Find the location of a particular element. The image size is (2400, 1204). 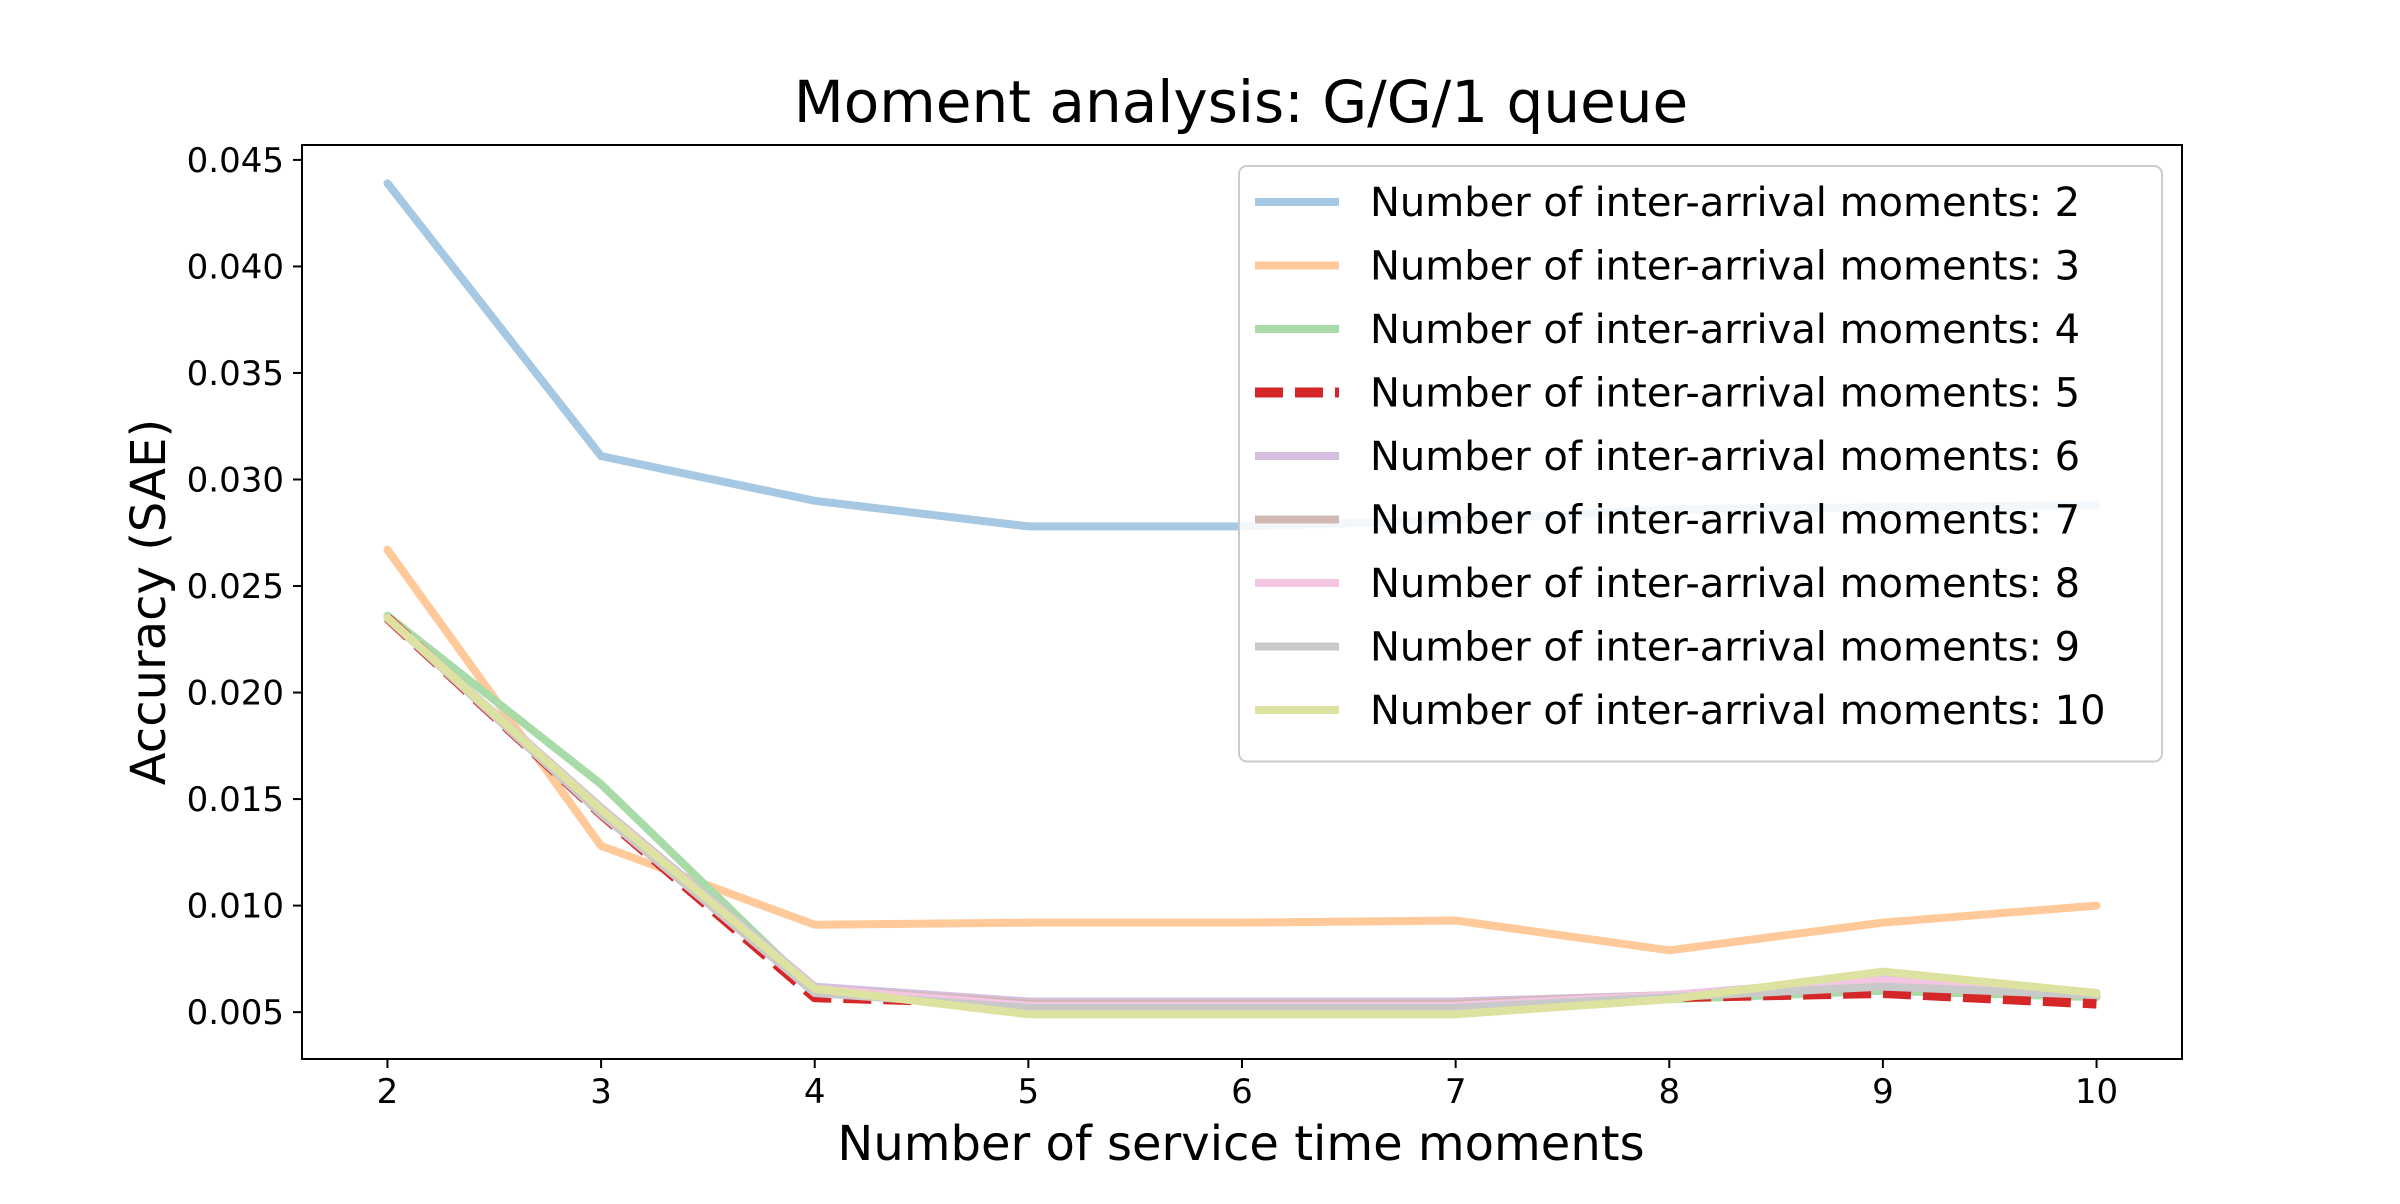

legend-label-3: Number of inter-arrival moments: 4 is located at coordinates (1725, 330).